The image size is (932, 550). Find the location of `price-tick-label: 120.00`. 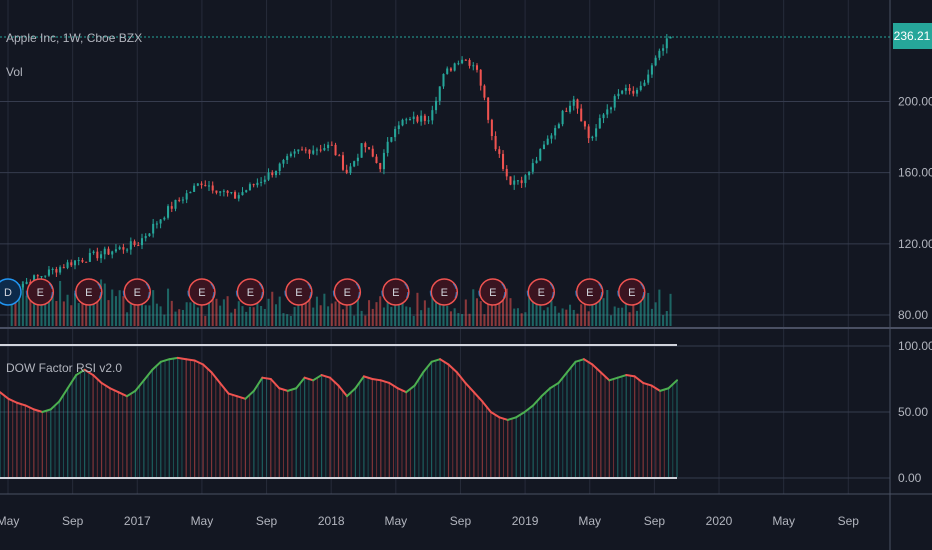

price-tick-label: 120.00 is located at coordinates (915, 244).